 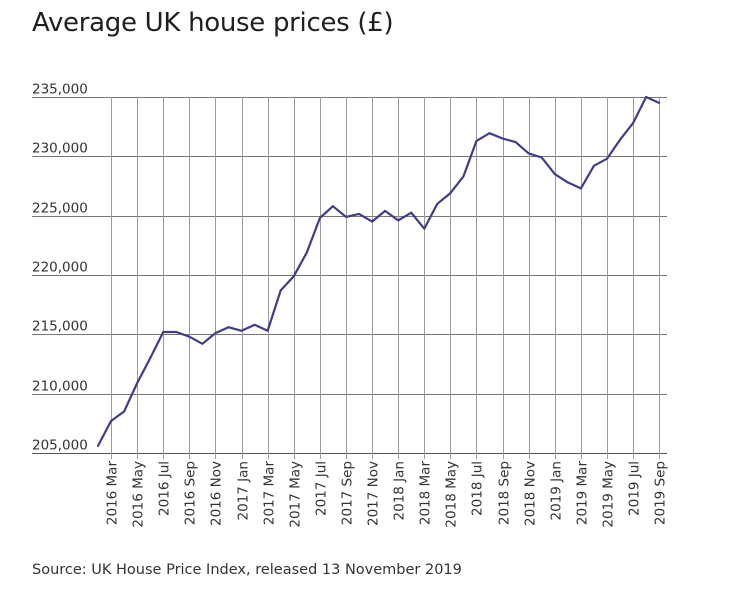 I want to click on x-tick-label: 2016 May, so click(x=139, y=494).